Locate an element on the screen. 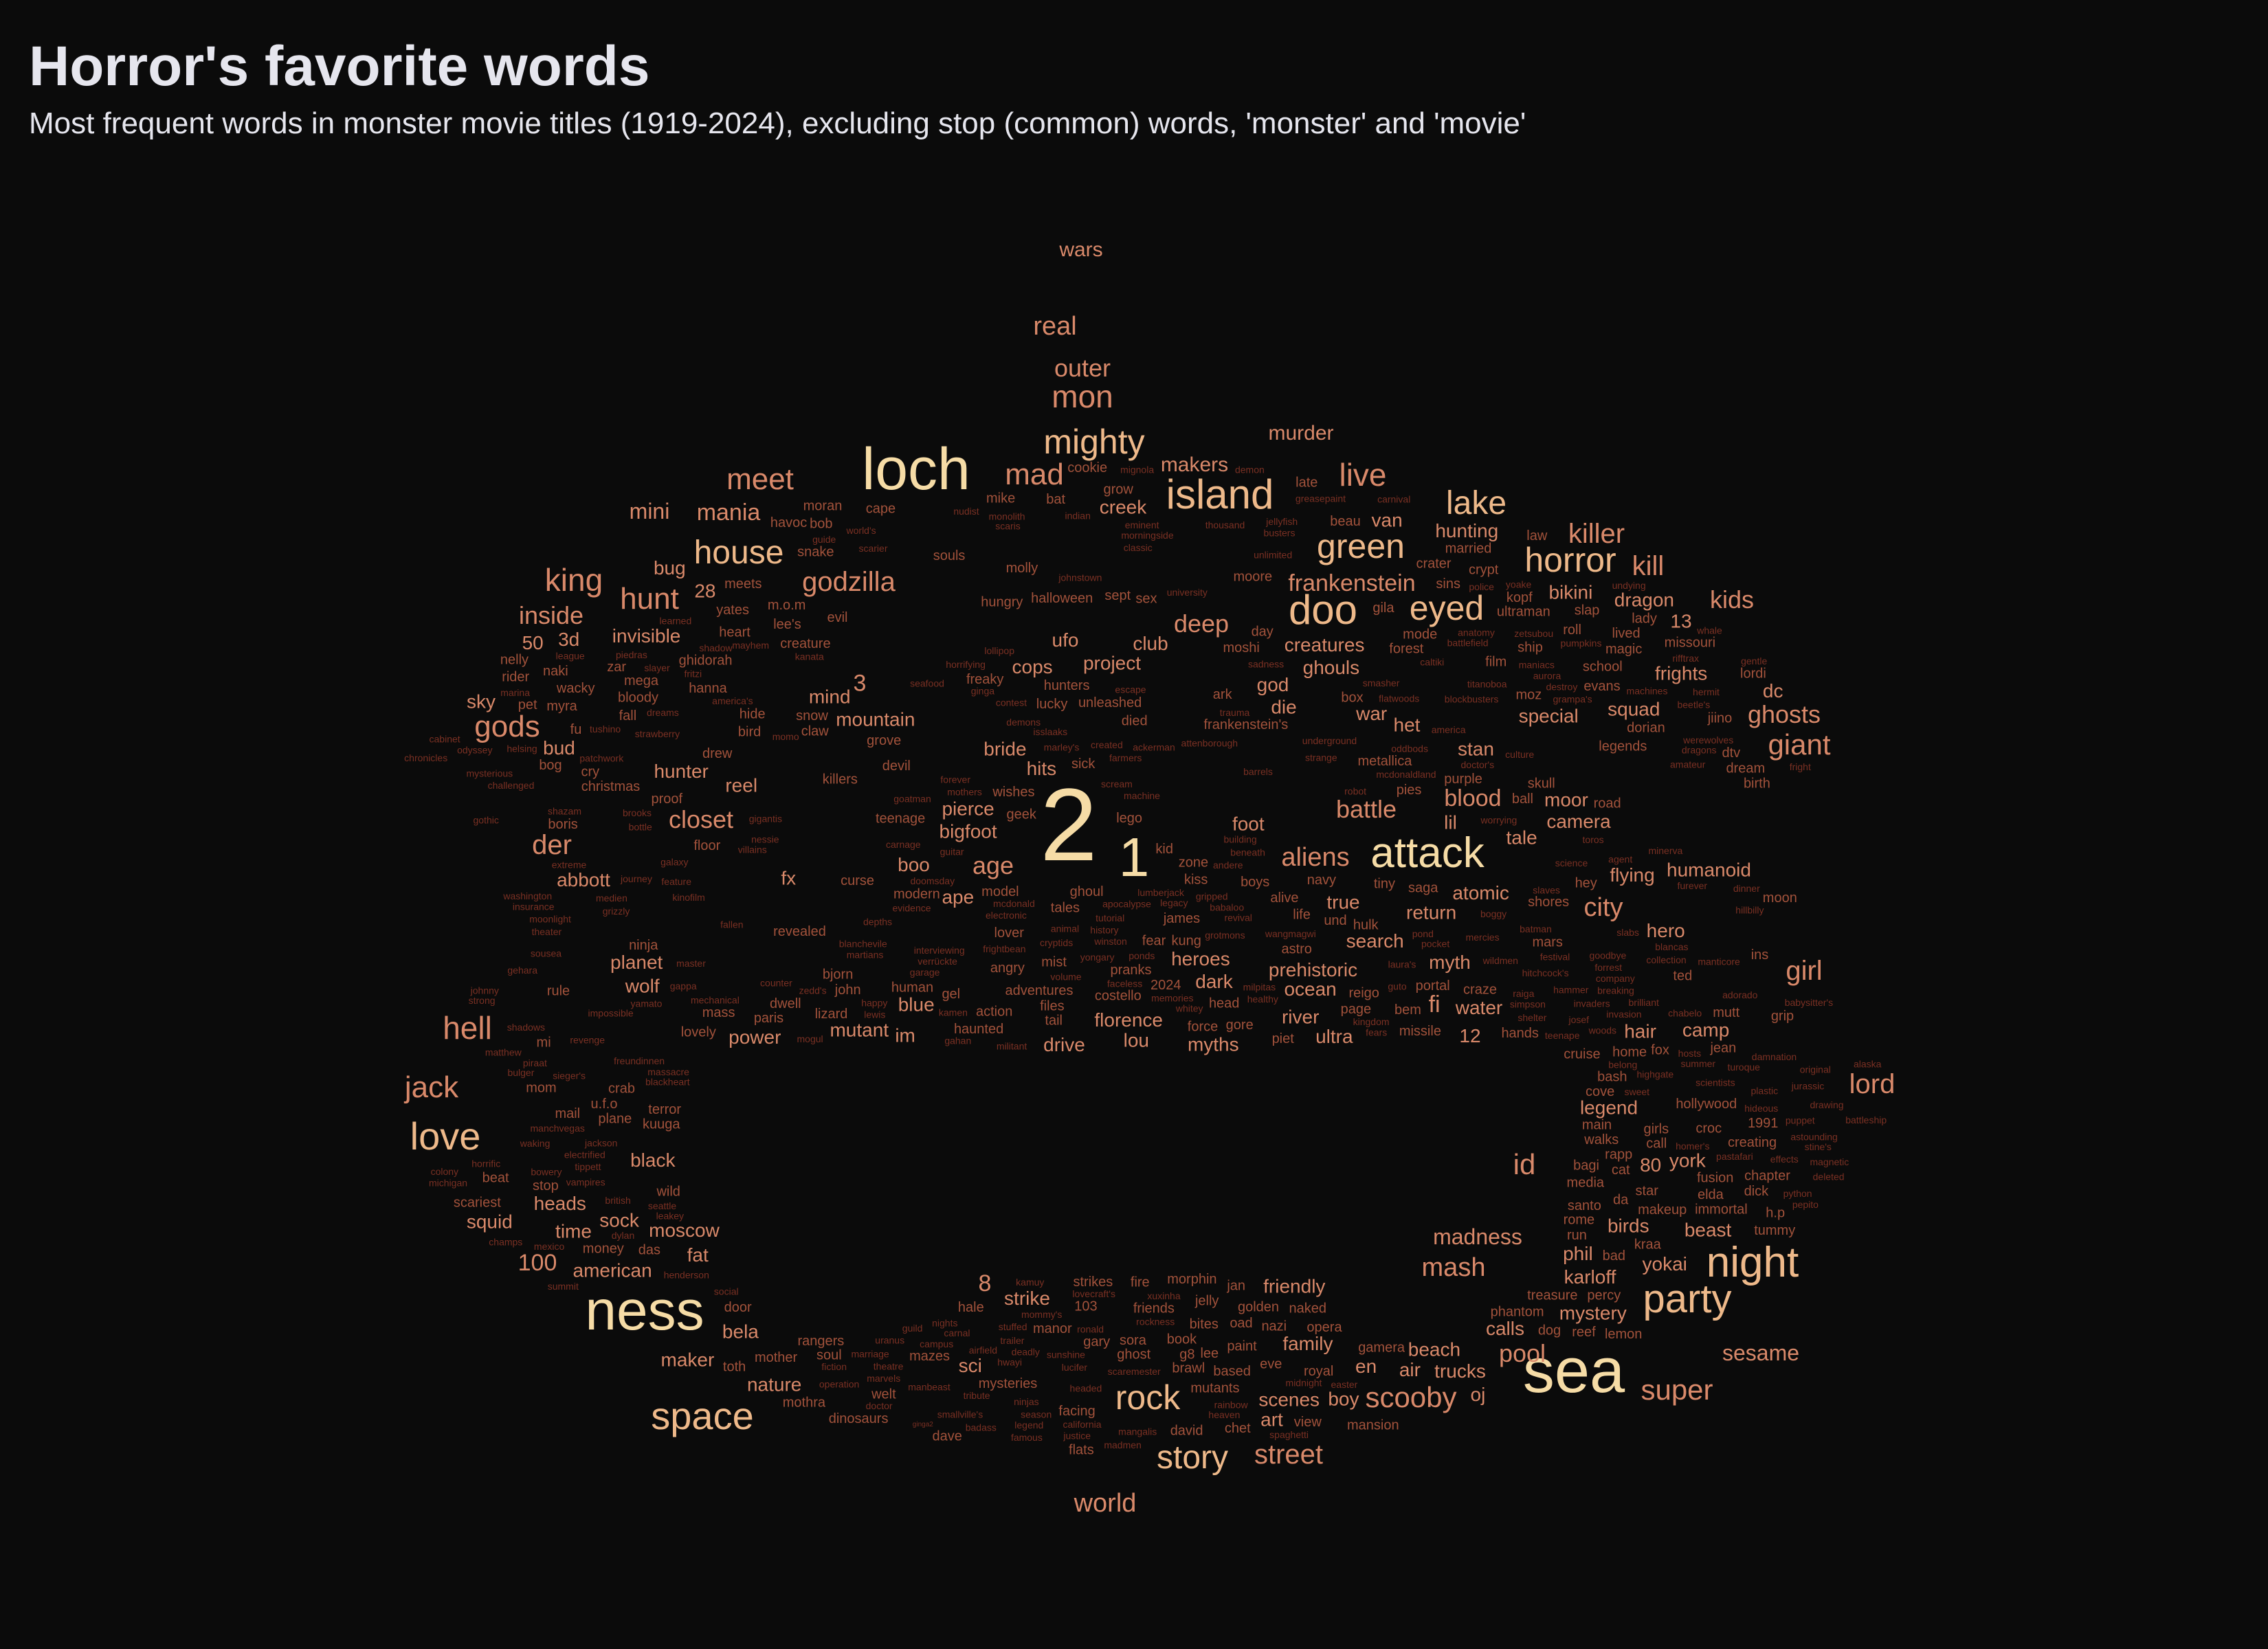  word-106: drive is located at coordinates (1064, 1044).